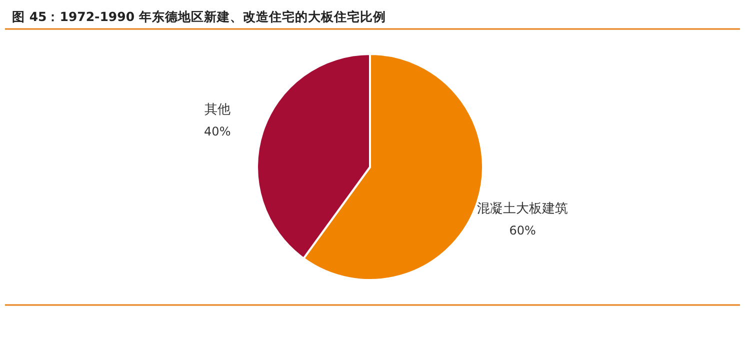  What do you see at coordinates (522, 231) in the screenshot?
I see `data-label: 60%` at bounding box center [522, 231].